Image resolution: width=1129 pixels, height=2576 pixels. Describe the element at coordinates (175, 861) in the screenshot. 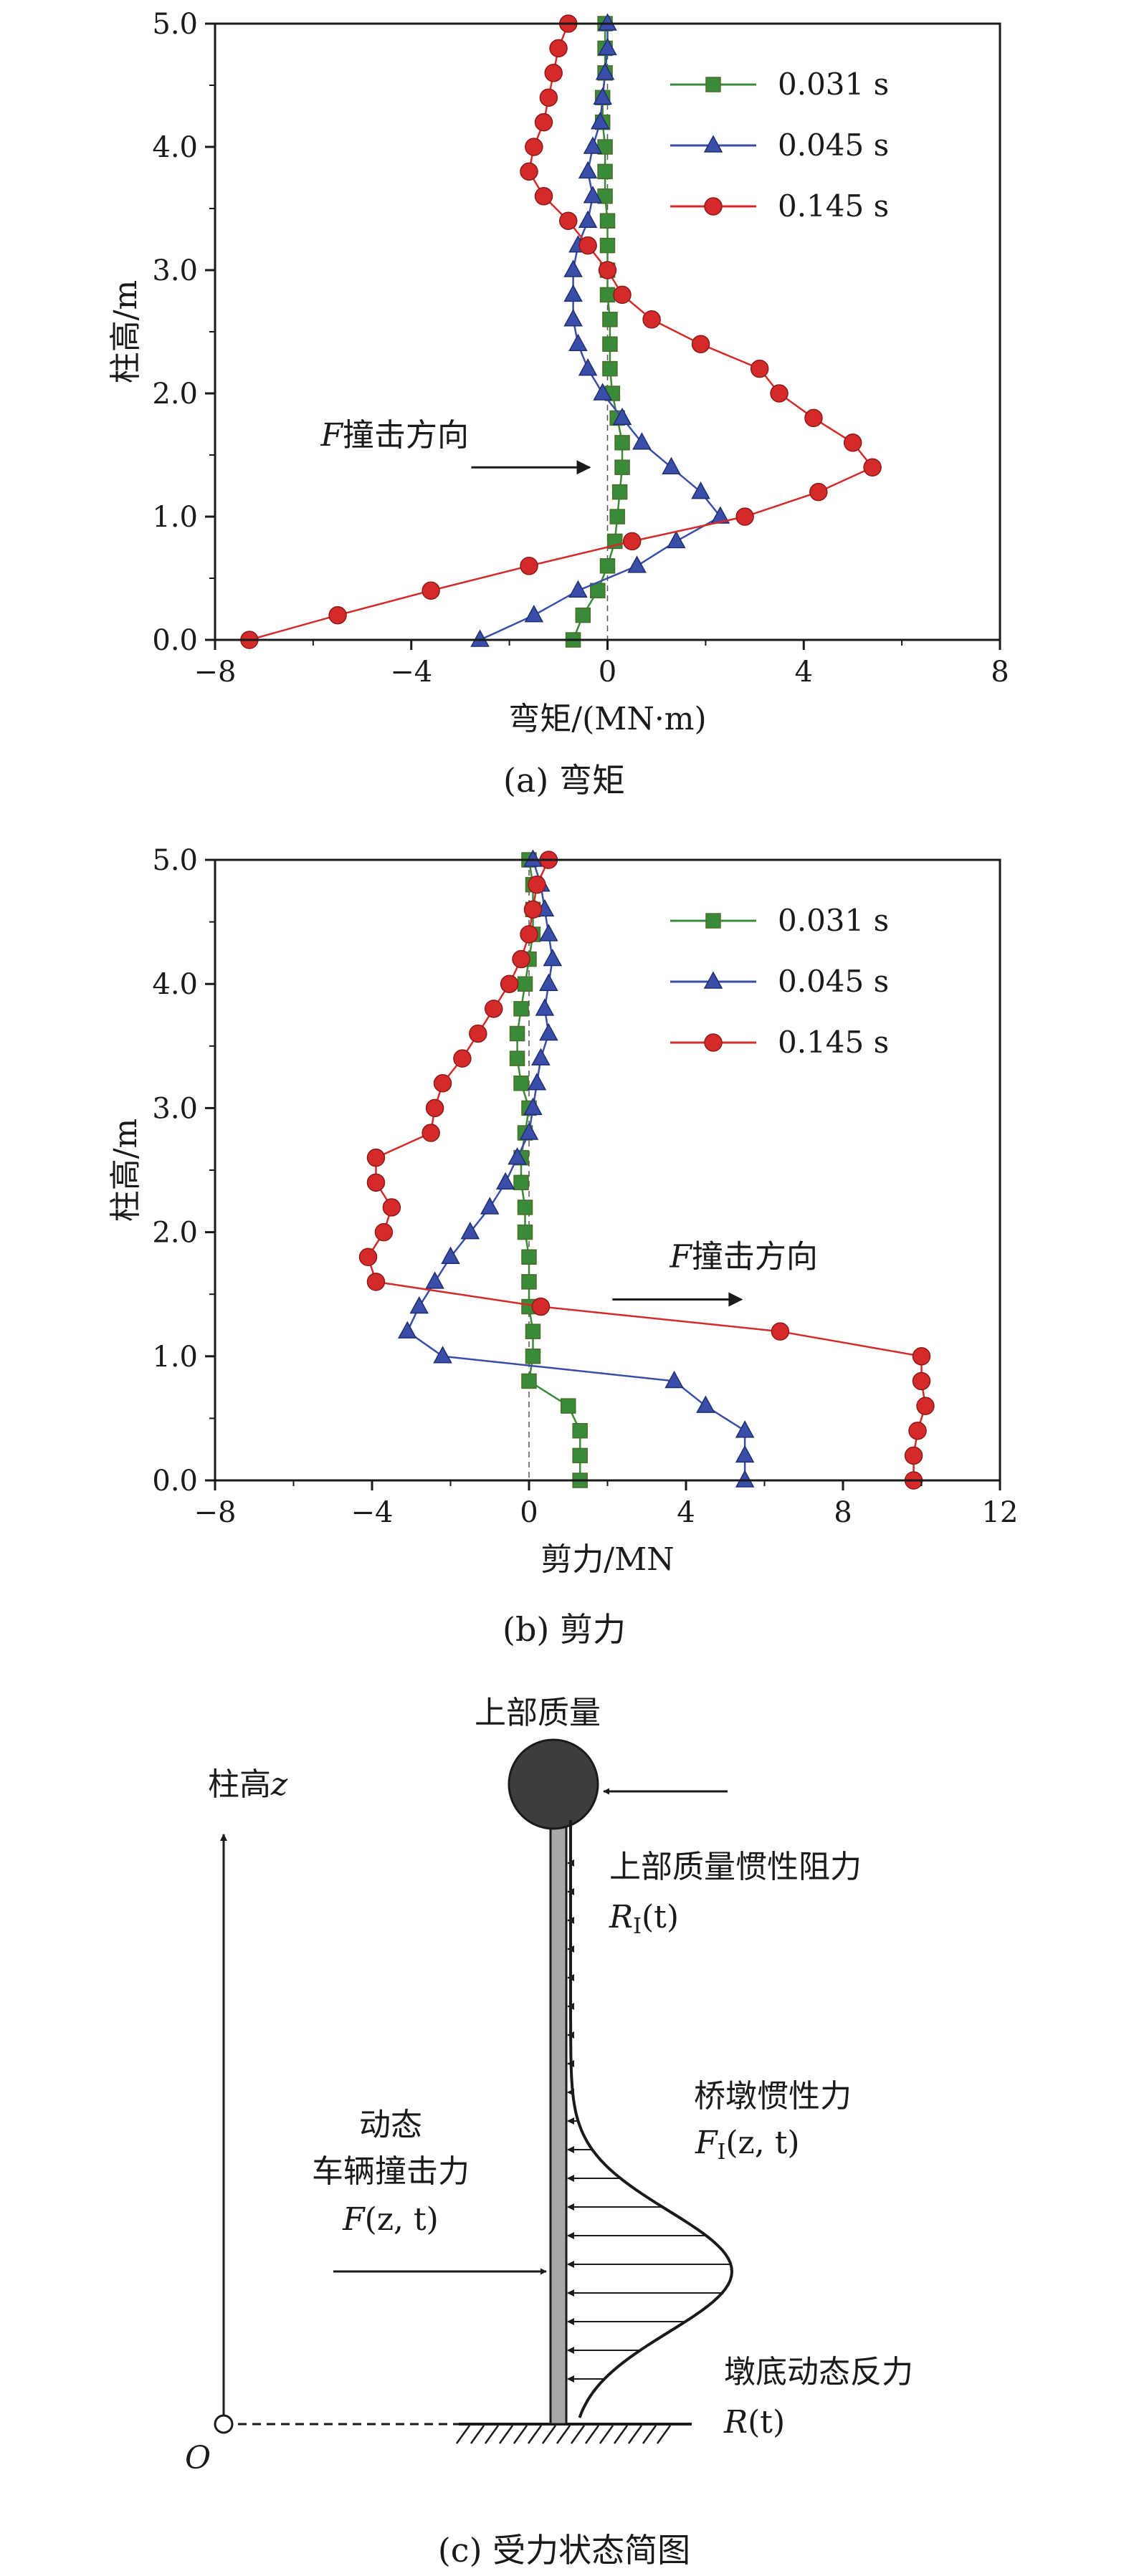

I see `y-tick-label: 5.0` at that location.